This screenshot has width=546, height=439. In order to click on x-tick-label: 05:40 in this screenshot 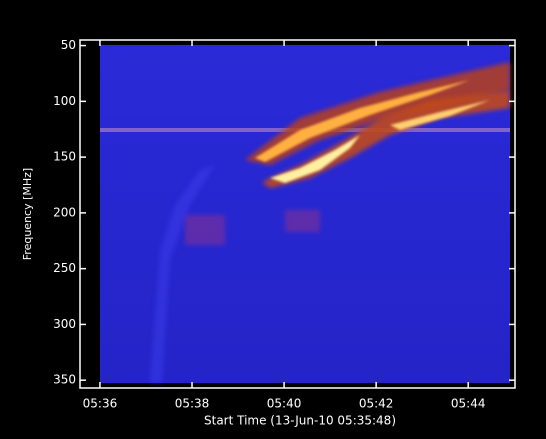, I will do `click(284, 404)`.